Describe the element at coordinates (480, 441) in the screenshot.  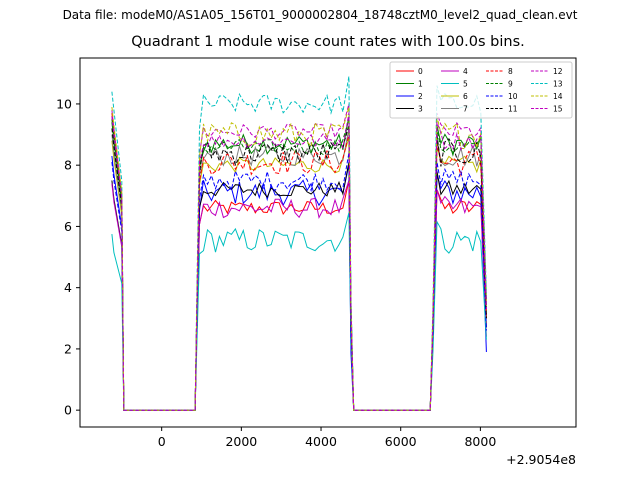
I see `x-tick-label-8000: 8000` at that location.